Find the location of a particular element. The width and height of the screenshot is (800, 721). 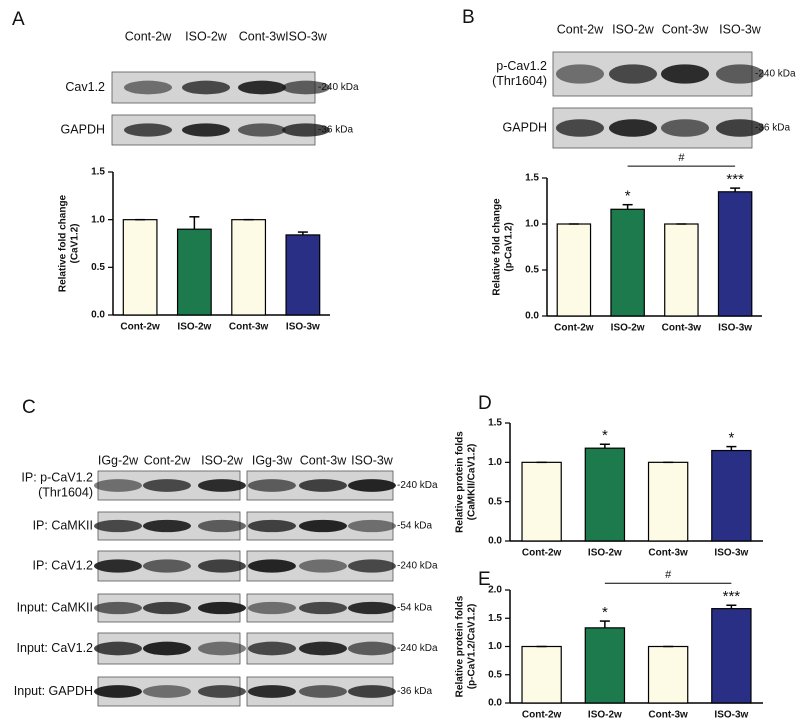

y-axis-label: (p-CaV1.2) is located at coordinates (509, 246).